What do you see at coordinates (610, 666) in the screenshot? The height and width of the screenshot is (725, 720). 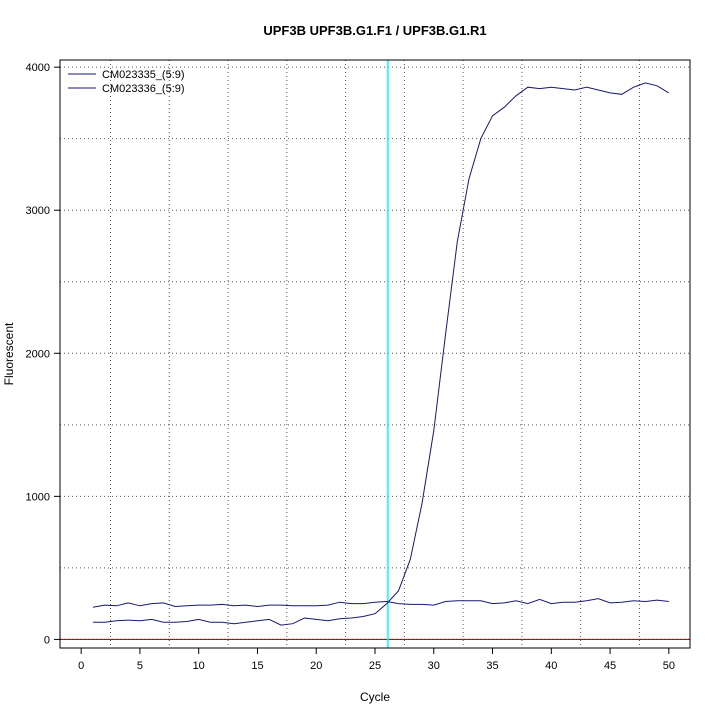 I see `x-tick-label: 45` at bounding box center [610, 666].